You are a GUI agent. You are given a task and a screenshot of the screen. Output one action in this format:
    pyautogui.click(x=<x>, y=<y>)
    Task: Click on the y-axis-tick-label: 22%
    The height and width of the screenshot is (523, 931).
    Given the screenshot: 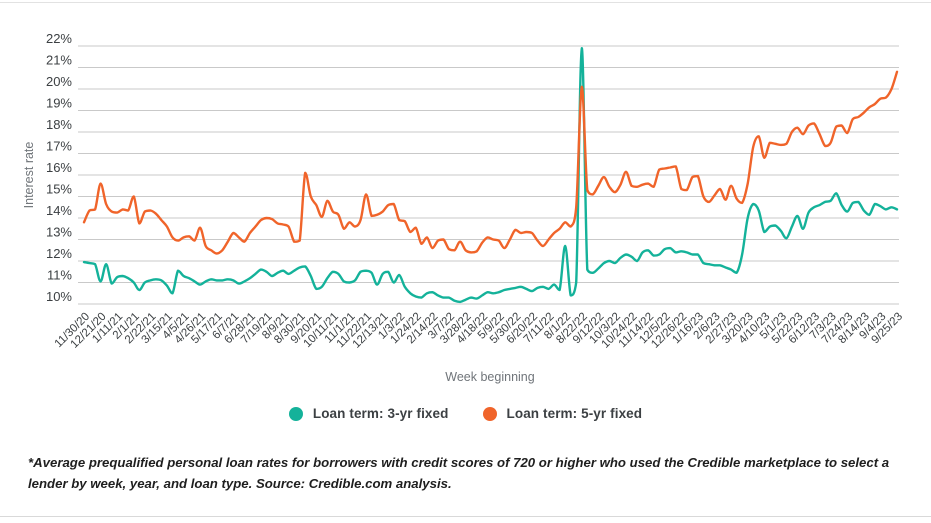 What is the action you would take?
    pyautogui.click(x=59, y=38)
    